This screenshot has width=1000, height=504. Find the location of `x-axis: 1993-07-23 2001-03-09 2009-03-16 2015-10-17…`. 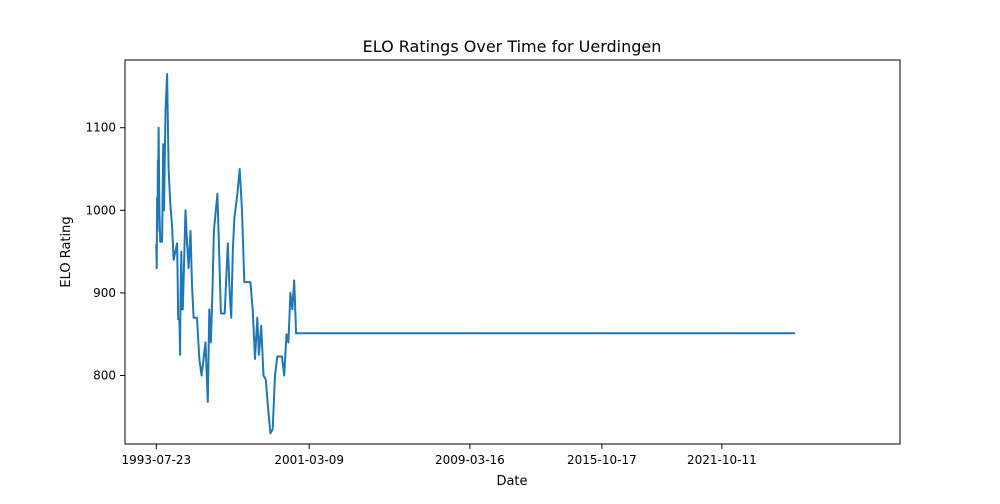

x-axis: 1993-07-23 2001-03-09 2009-03-16 2015-10-17… is located at coordinates (439, 455).